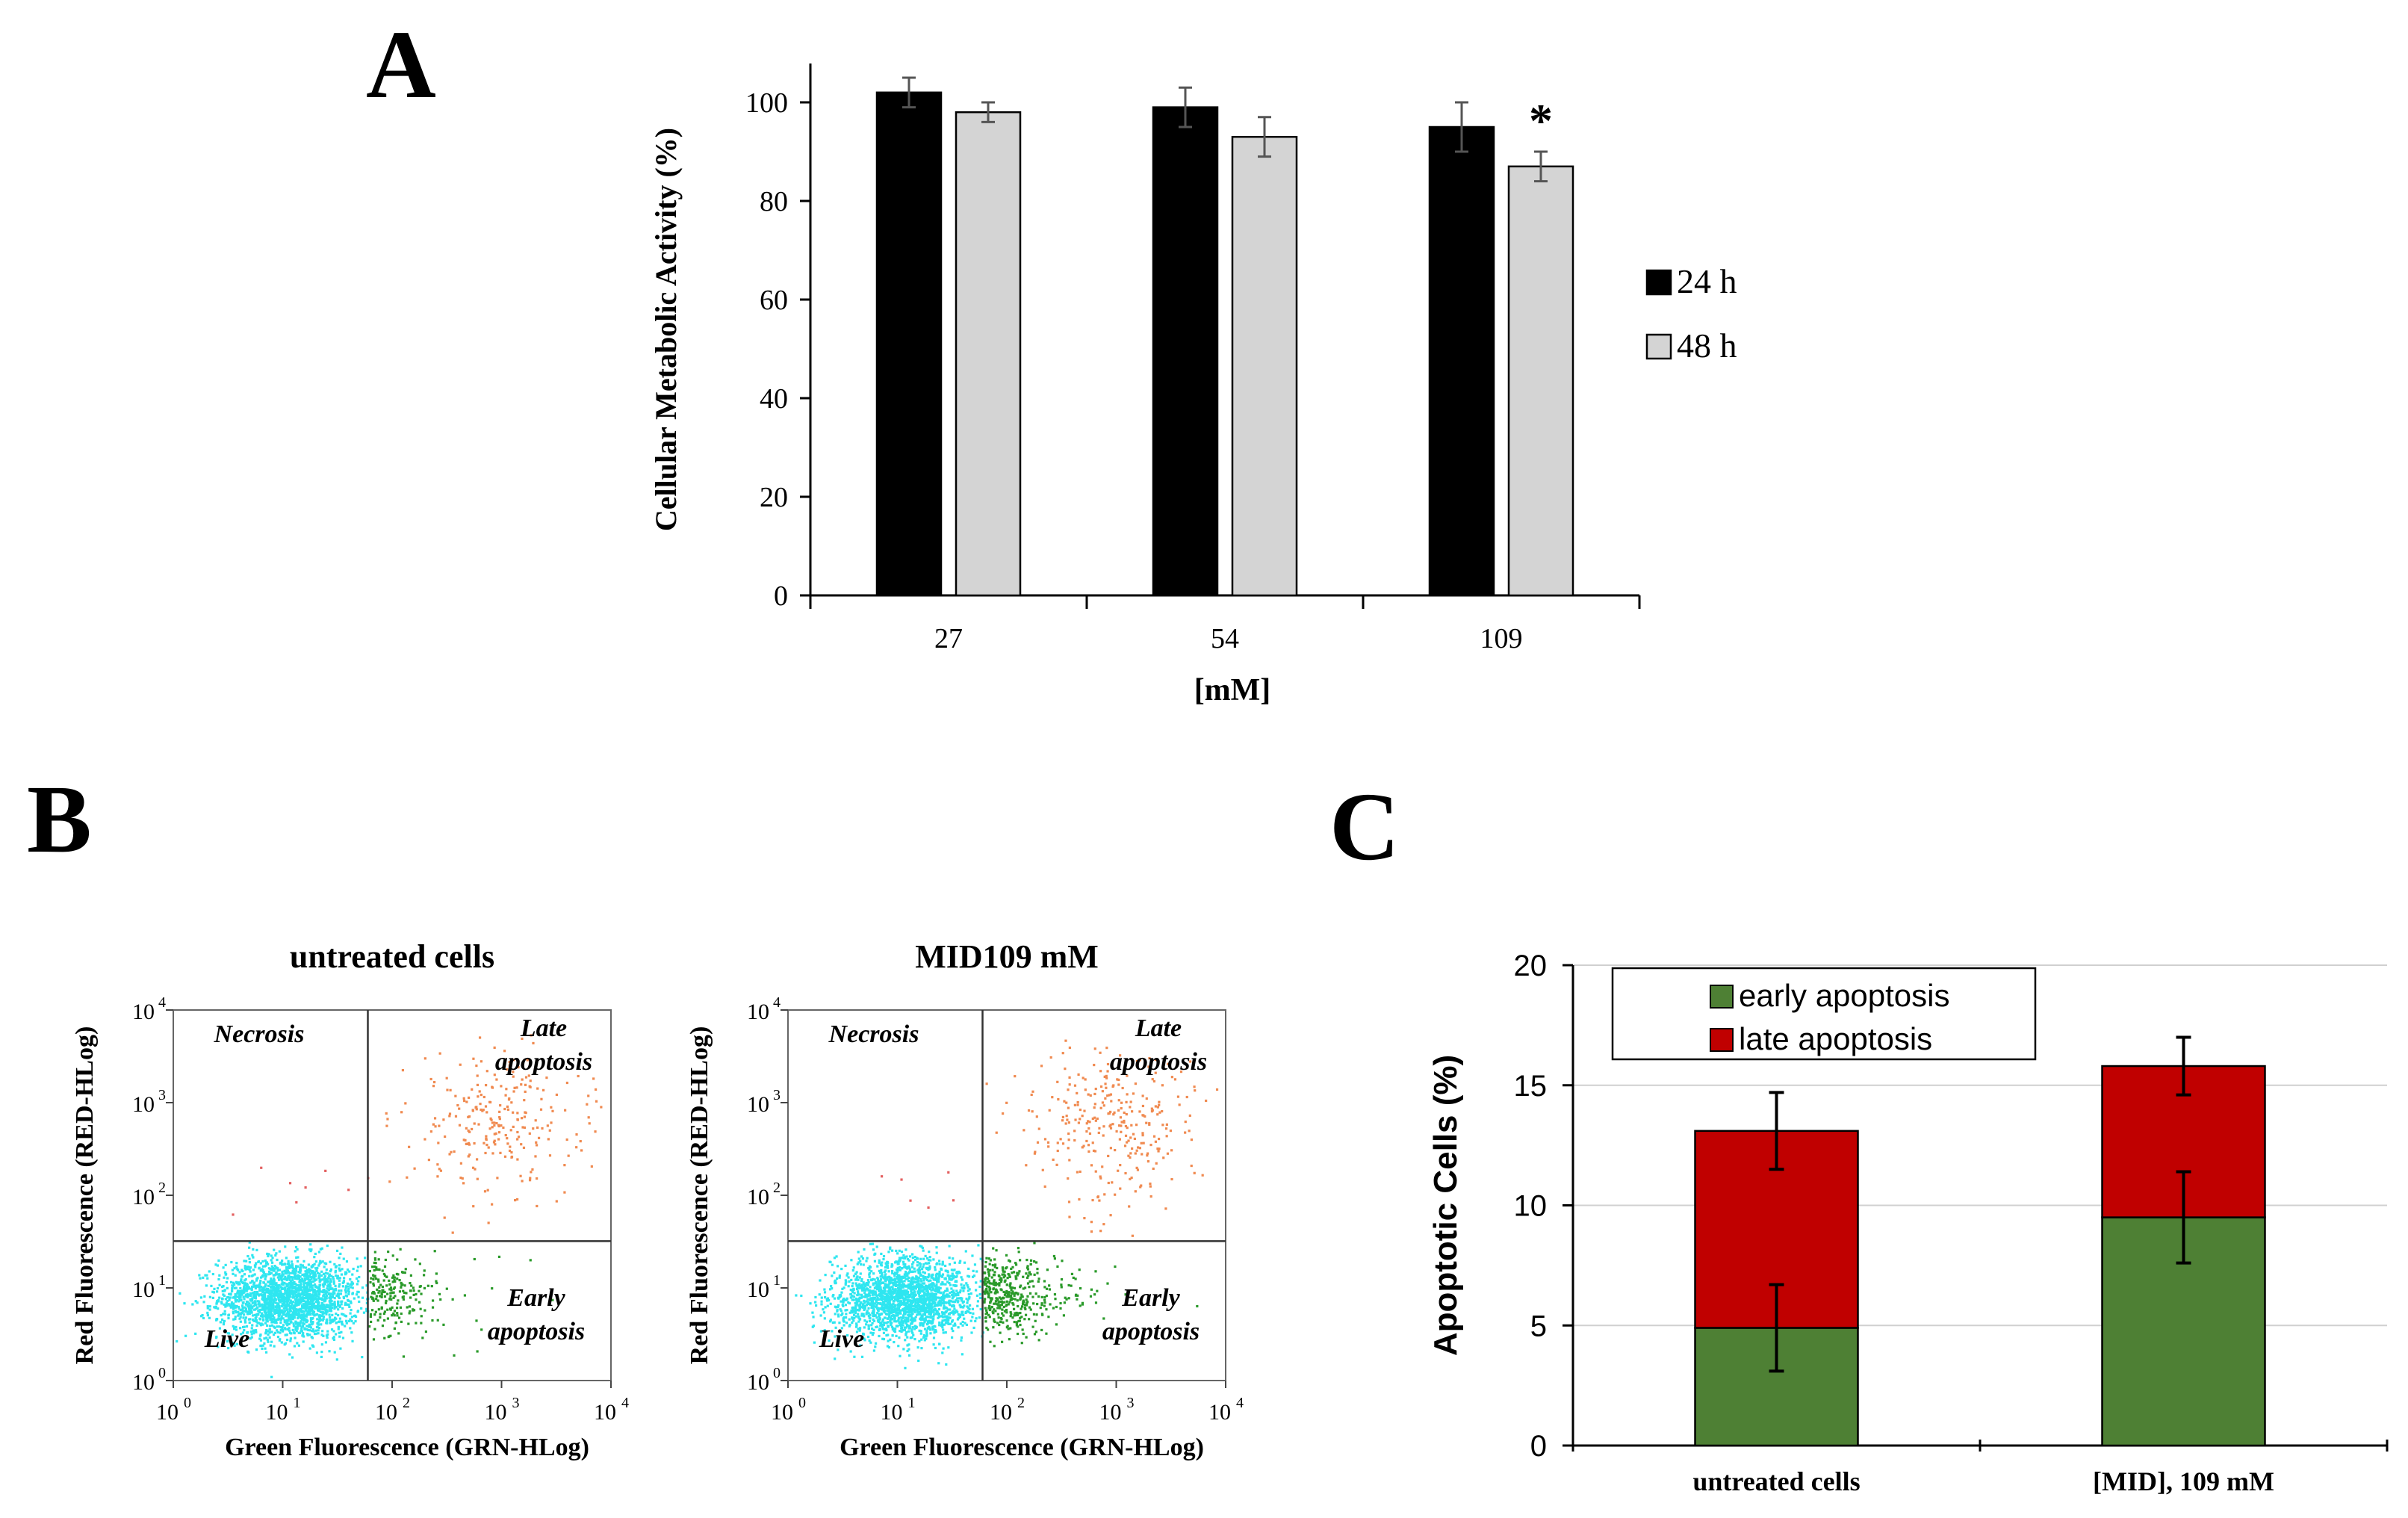  What do you see at coordinates (1659, 346) in the screenshot?
I see `legend-swatch` at bounding box center [1659, 346].